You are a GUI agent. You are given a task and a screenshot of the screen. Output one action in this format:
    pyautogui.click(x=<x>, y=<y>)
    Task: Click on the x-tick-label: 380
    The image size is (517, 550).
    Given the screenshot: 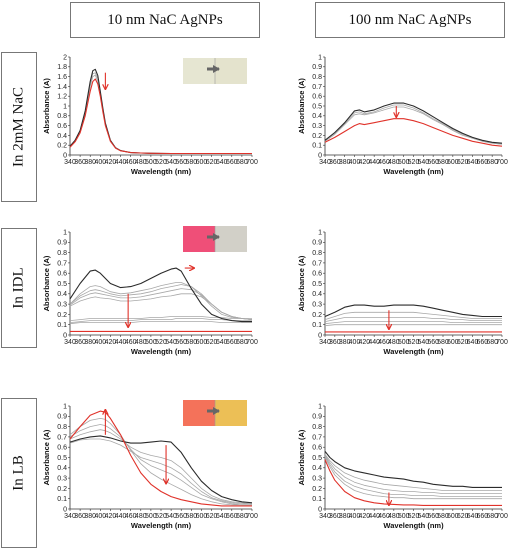 What is the action you would take?
    pyautogui.click(x=90, y=162)
    